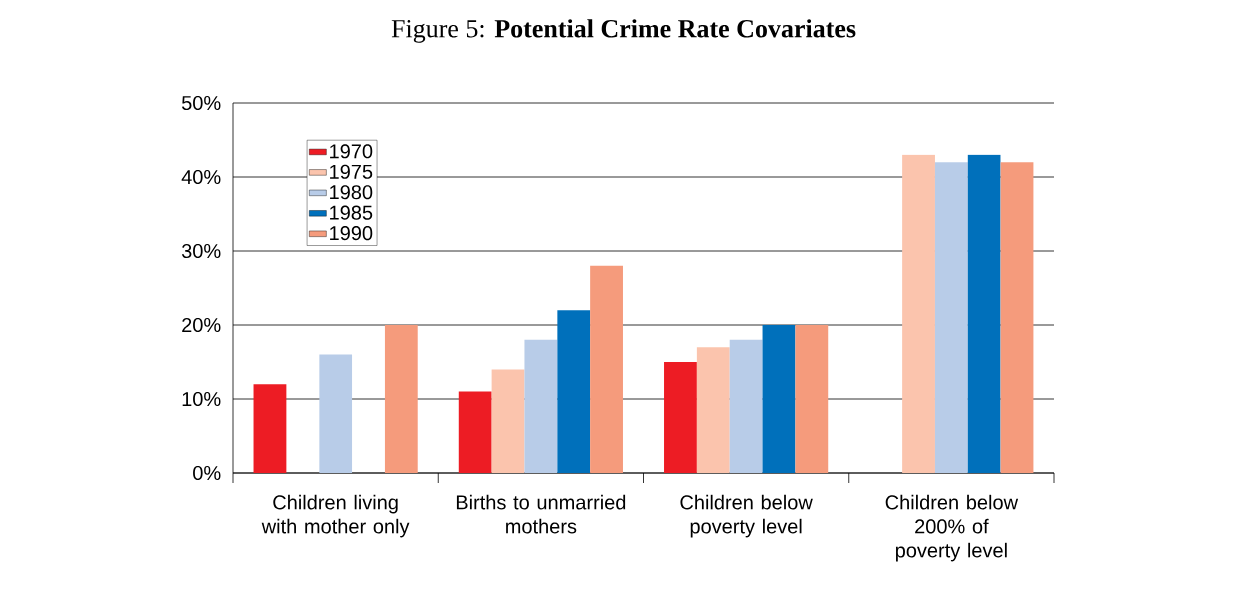 The height and width of the screenshot is (592, 1247). What do you see at coordinates (952, 528) in the screenshot?
I see `x-tick-label: Children below 200% of poverty level` at bounding box center [952, 528].